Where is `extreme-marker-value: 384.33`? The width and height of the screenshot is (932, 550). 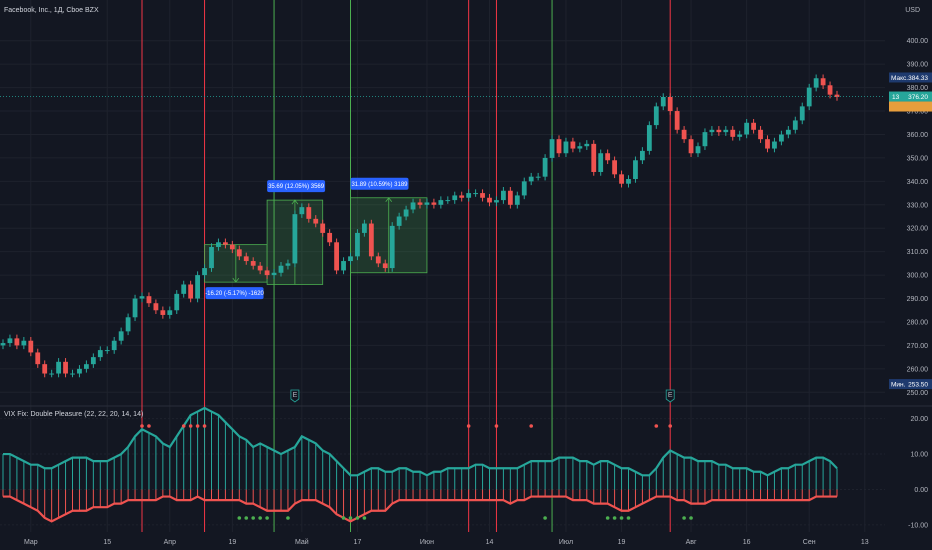 extreme-marker-value: 384.33 is located at coordinates (918, 78).